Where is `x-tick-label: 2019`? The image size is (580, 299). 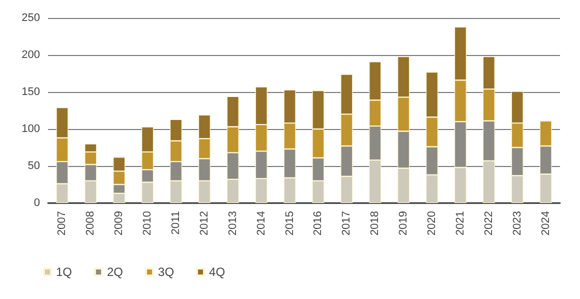
x-tick-label: 2019 is located at coordinates (404, 223).